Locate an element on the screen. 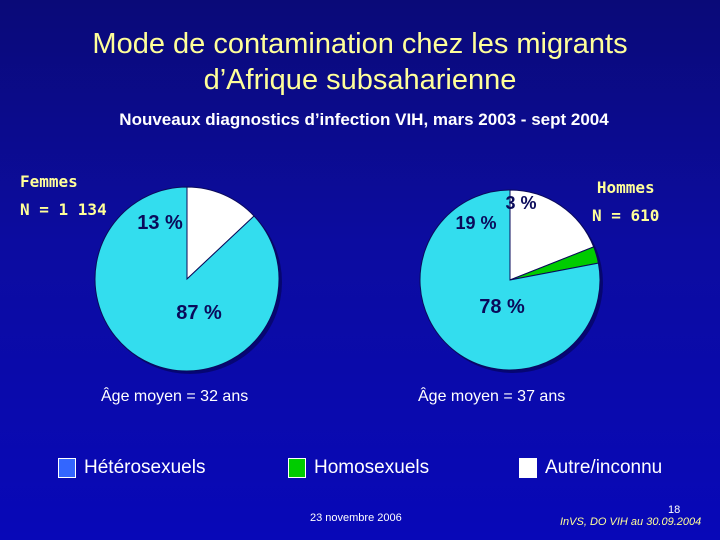 This screenshot has height=540, width=720. men-mean-age: Âge moyen = 37 ans is located at coordinates (492, 396).